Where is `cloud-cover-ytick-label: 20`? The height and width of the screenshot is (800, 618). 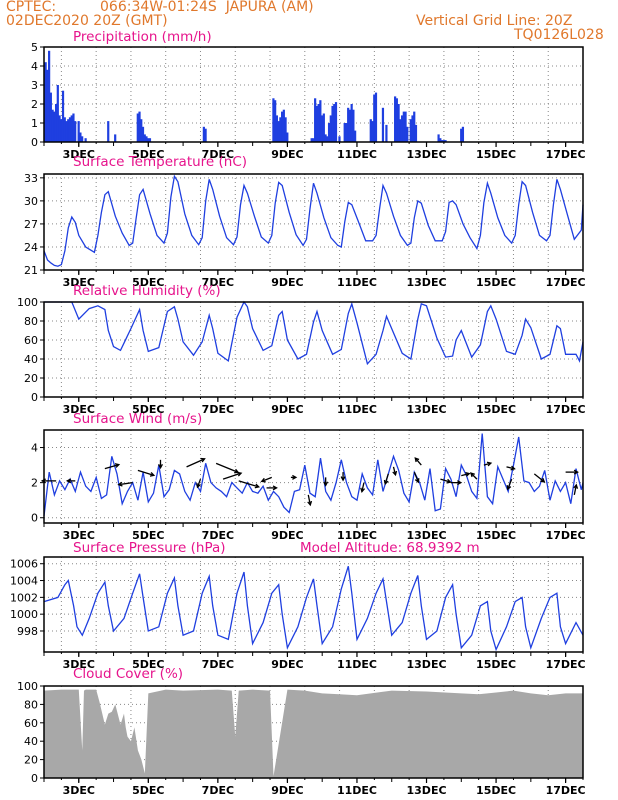
cloud-cover-ytick-label: 20 is located at coordinates (31, 760).